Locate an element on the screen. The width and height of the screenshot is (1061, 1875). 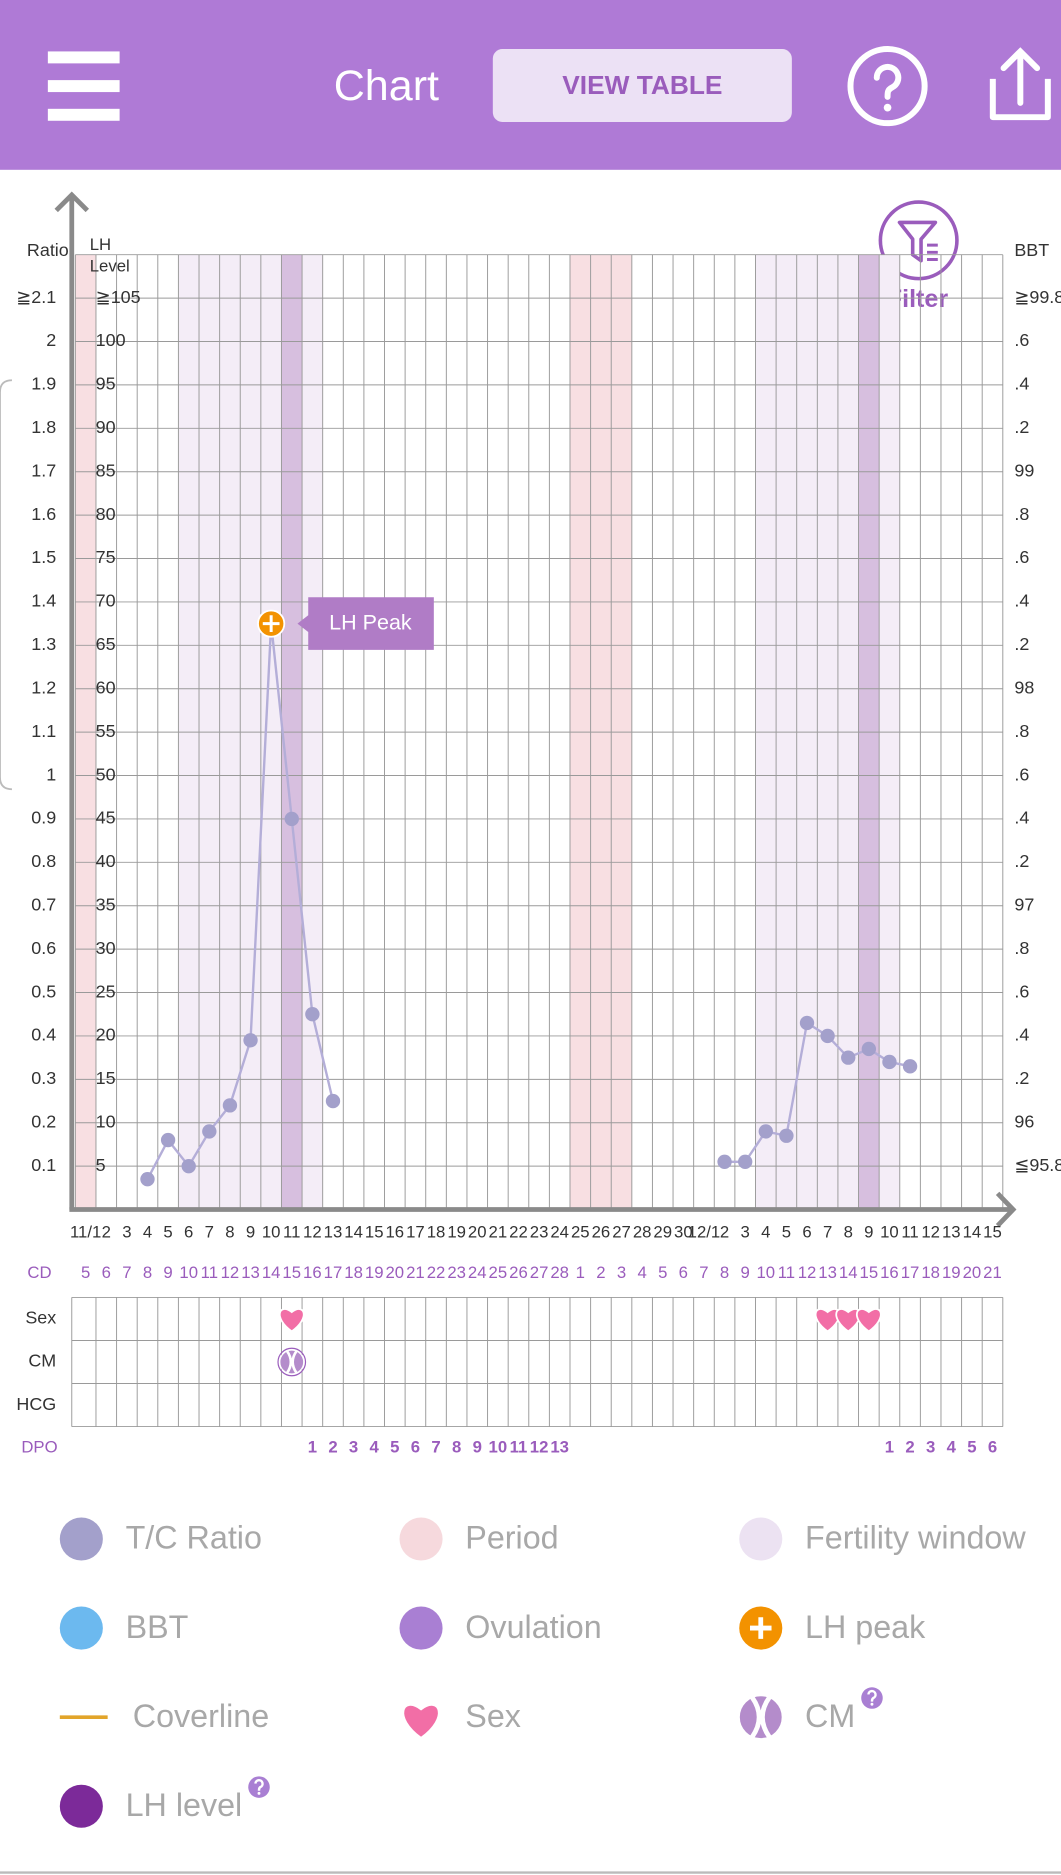
x-tick-label: 15 is located at coordinates (992, 1231).